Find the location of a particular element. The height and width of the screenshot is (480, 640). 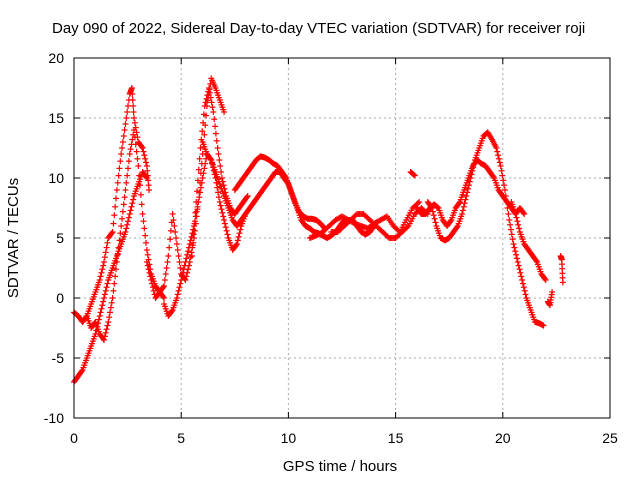

x-tick-labels: 0 5 10 15 20 25 is located at coordinates (344, 438).